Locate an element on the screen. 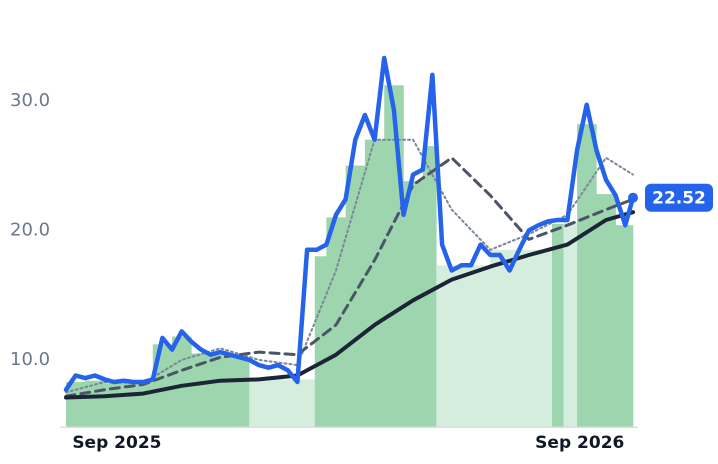  last-point is located at coordinates (633, 197).